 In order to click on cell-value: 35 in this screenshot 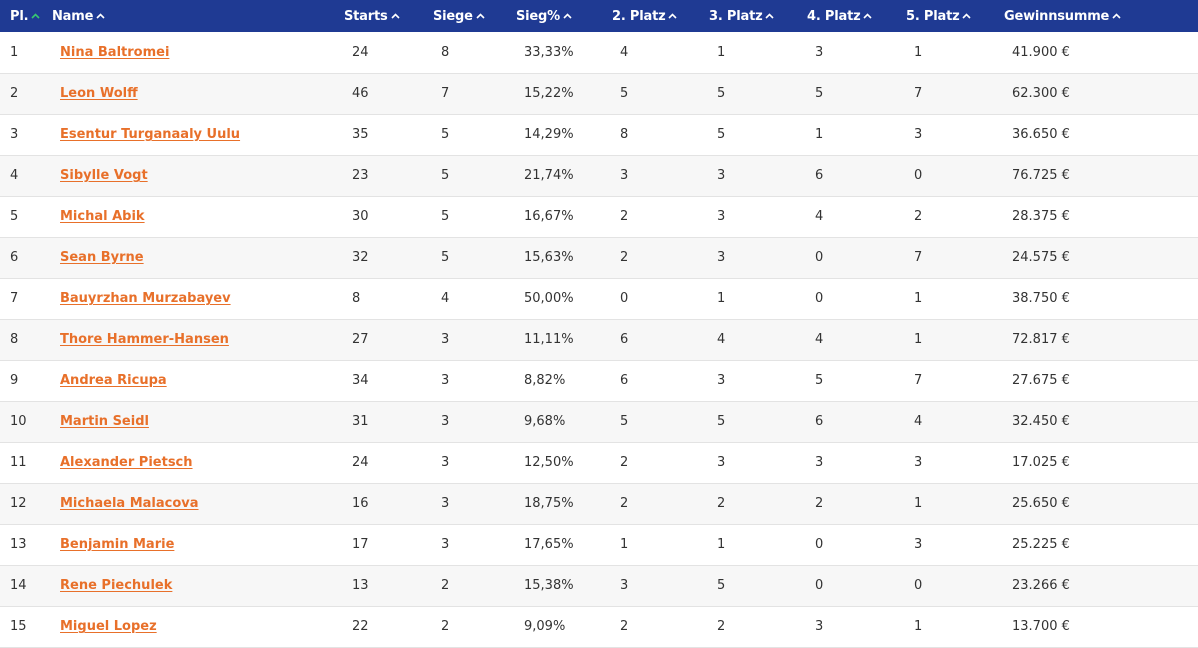, I will do `click(360, 134)`.